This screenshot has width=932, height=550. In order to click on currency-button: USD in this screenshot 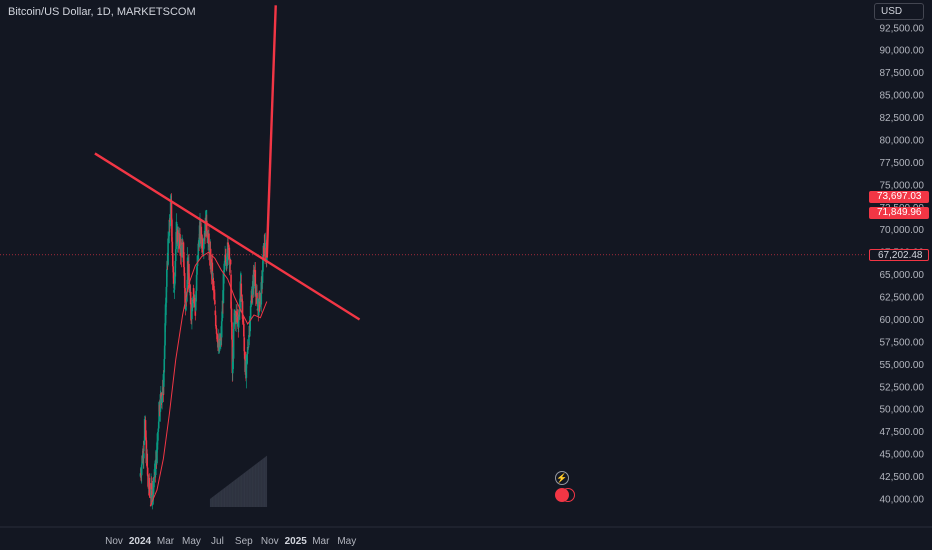, I will do `click(899, 11)`.